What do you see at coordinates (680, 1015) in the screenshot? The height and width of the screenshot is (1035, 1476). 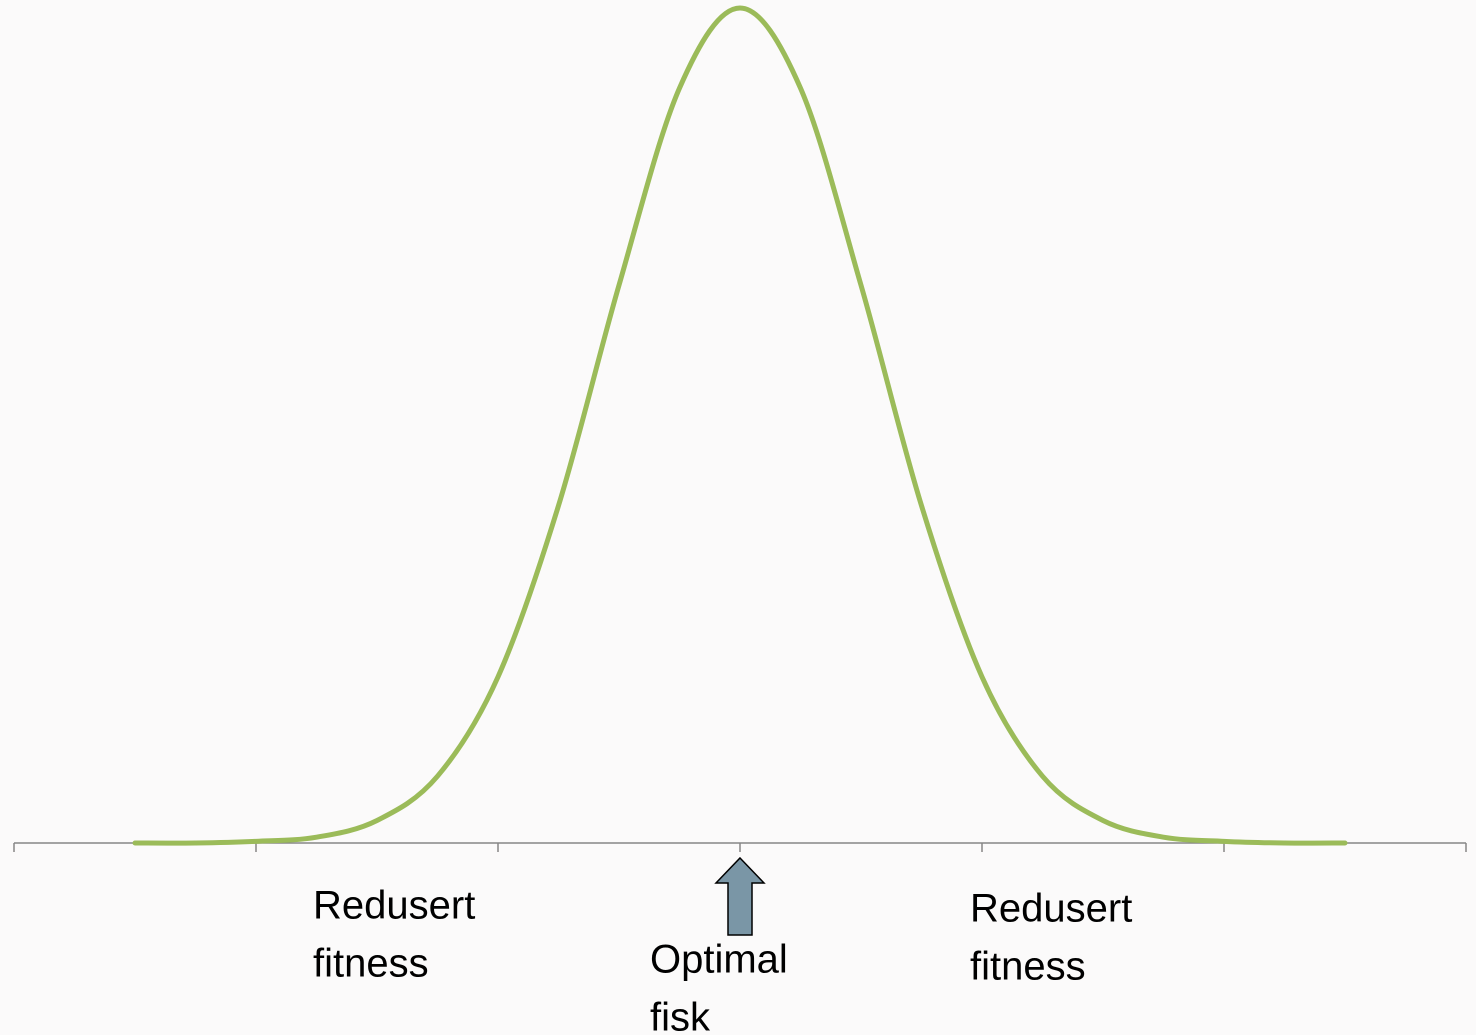 I see `annotation: fisk` at bounding box center [680, 1015].